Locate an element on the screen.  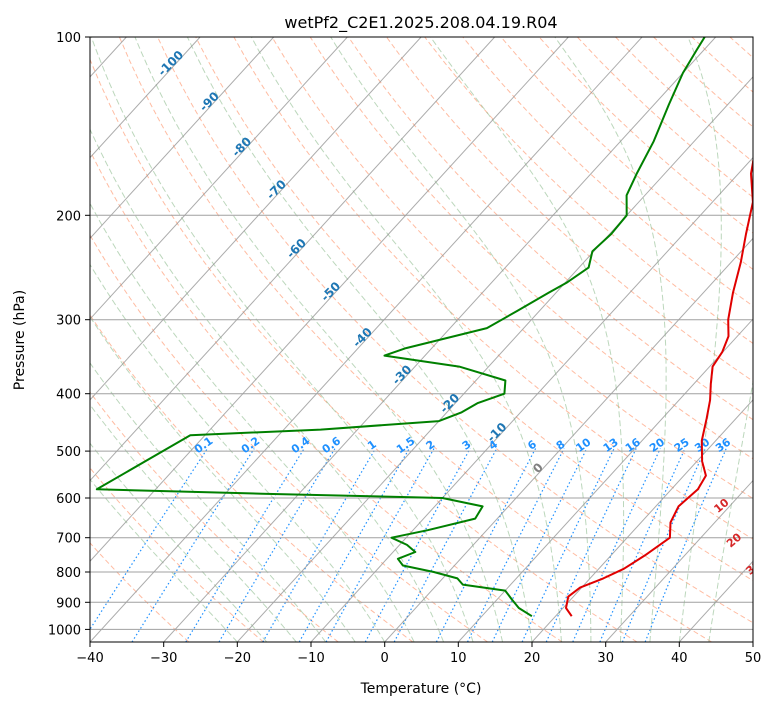
theta-label: 10 is located at coordinates (722, 506).